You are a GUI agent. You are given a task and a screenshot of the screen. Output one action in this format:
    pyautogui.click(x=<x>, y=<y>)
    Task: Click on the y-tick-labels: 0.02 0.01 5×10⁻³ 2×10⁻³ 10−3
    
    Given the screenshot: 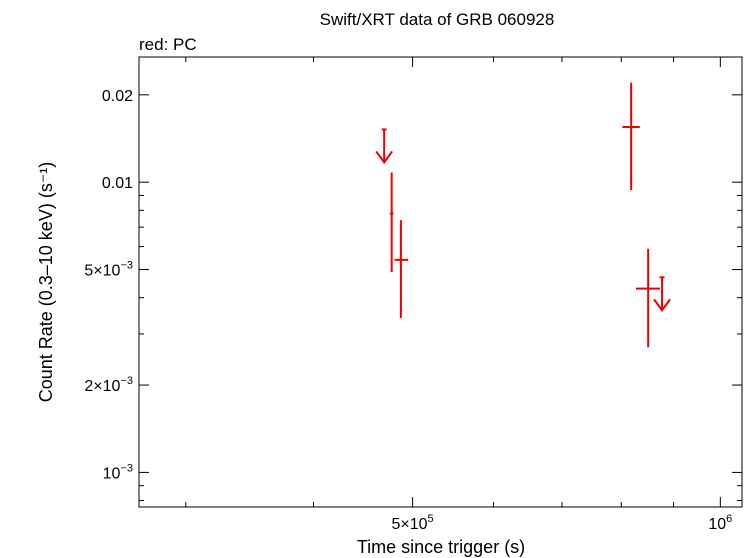 What is the action you would take?
    pyautogui.click(x=108, y=285)
    